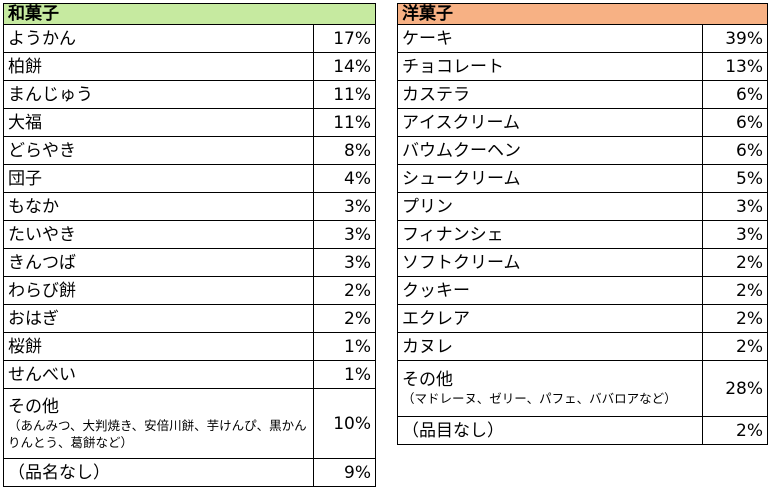  What do you see at coordinates (344, 150) in the screenshot?
I see `item-percent: 8%` at bounding box center [344, 150].